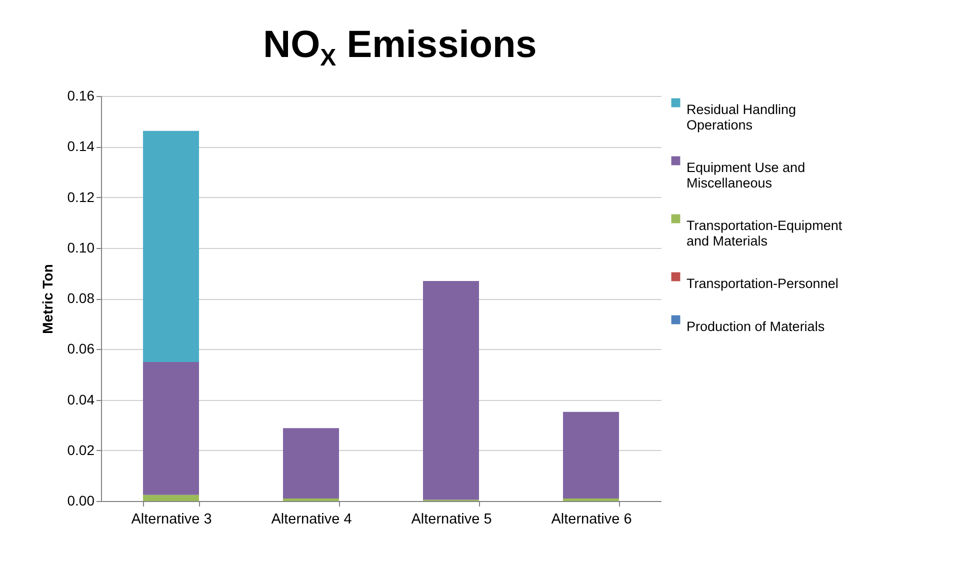 This screenshot has height=578, width=954. Describe the element at coordinates (311, 520) in the screenshot. I see `x-tick-label: Alternative 4` at that location.